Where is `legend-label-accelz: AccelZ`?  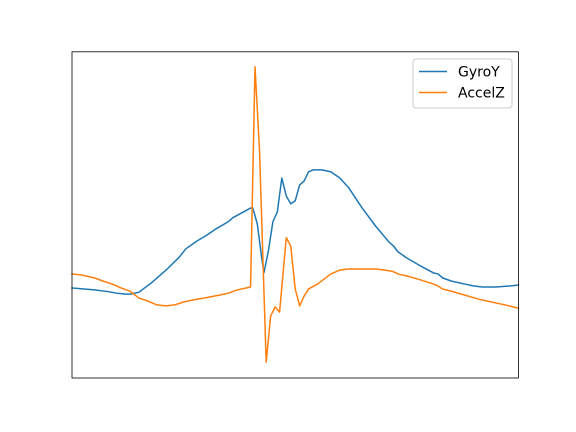 legend-label-accelz: AccelZ is located at coordinates (481, 94).